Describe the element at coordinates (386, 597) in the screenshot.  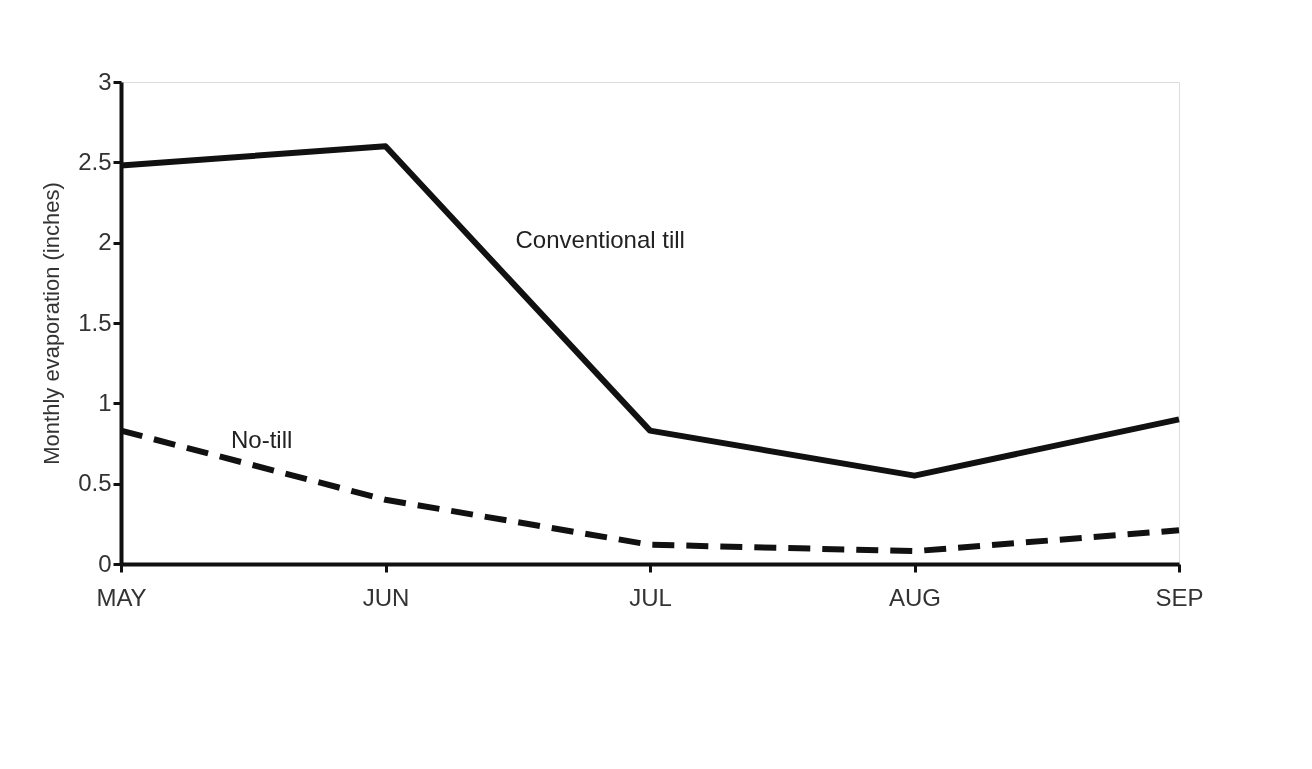
I see `x-tick-label: JUN` at that location.